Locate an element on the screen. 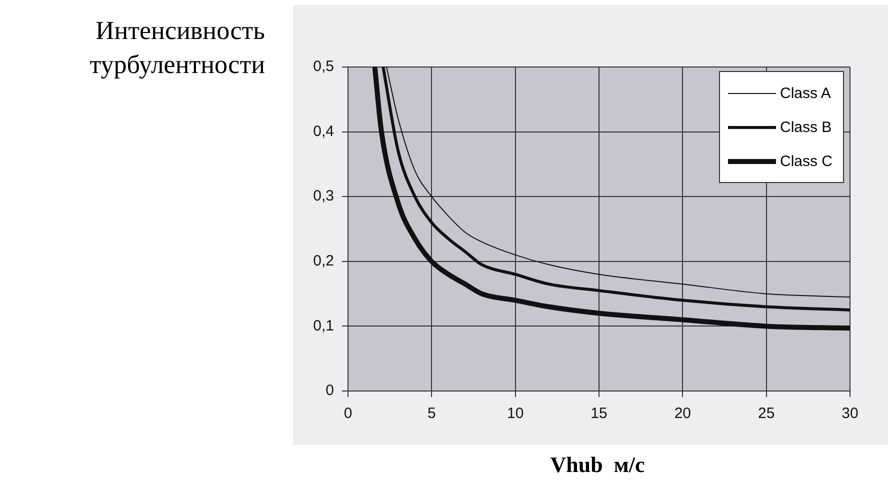  y-tick-label: 0 is located at coordinates (330, 391).